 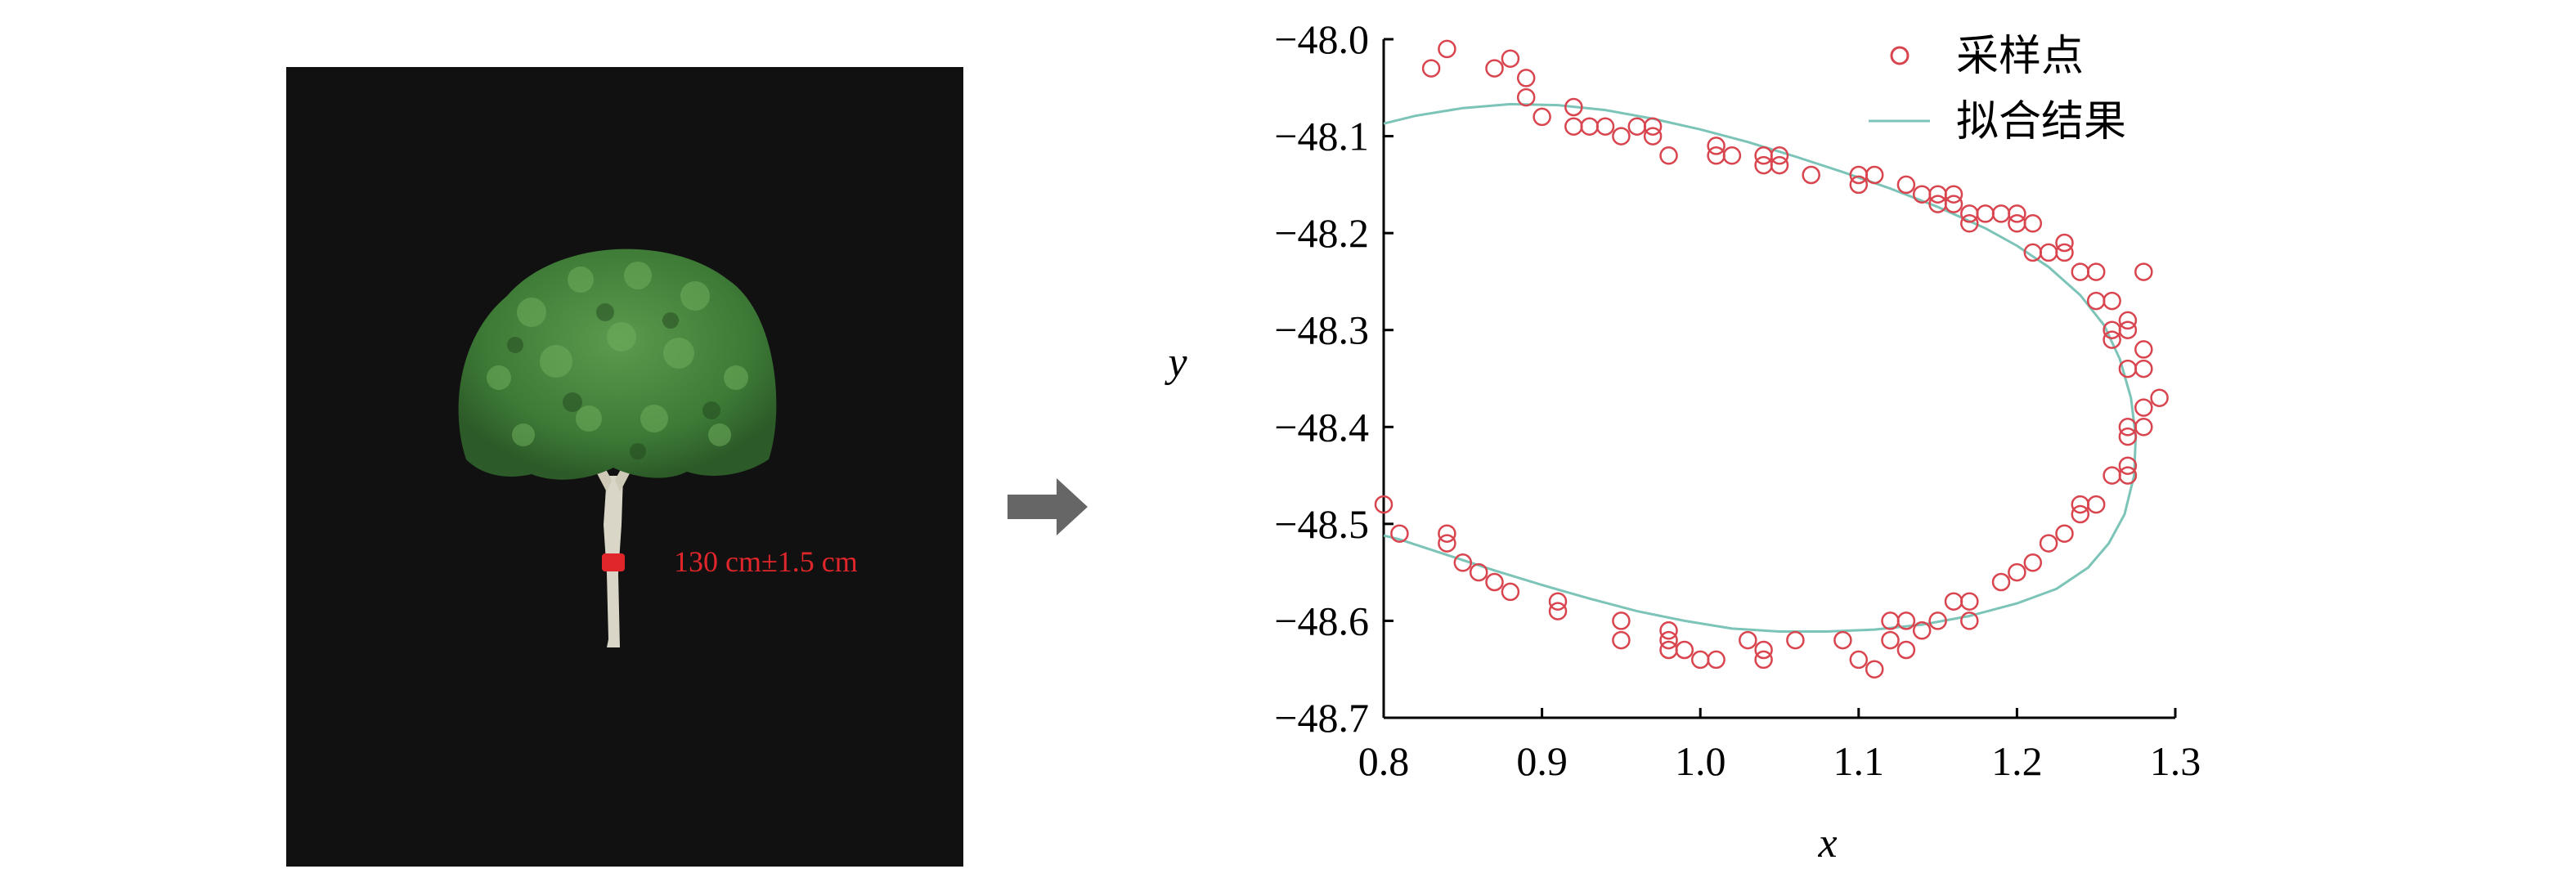 I want to click on y-axis-title: y, so click(x=1175, y=363).